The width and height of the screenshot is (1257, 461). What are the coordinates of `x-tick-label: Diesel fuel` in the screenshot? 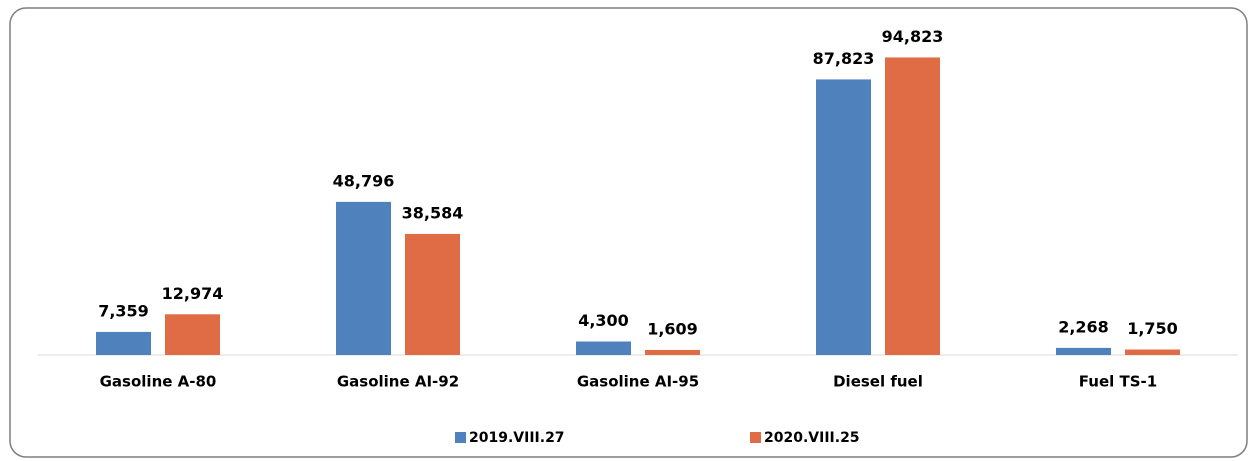 It's located at (878, 382).